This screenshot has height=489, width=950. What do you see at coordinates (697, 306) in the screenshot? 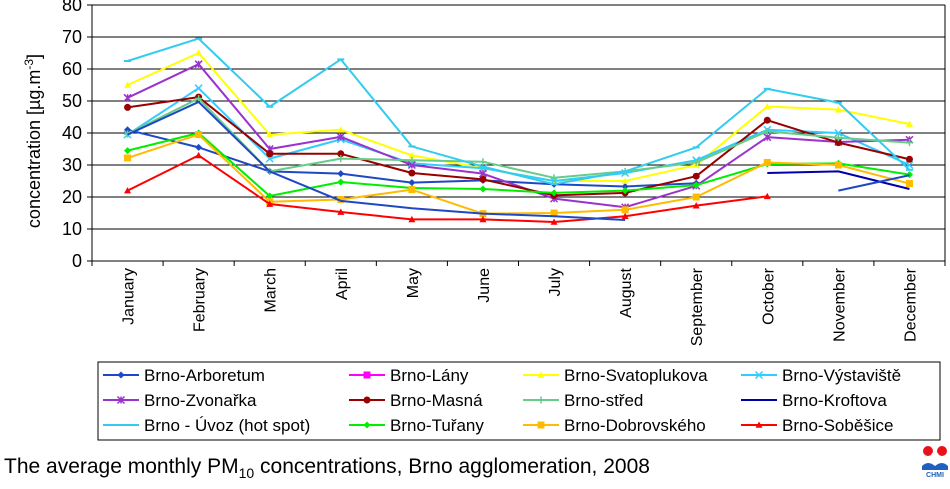
I see `x-tick-label: September` at bounding box center [697, 306].